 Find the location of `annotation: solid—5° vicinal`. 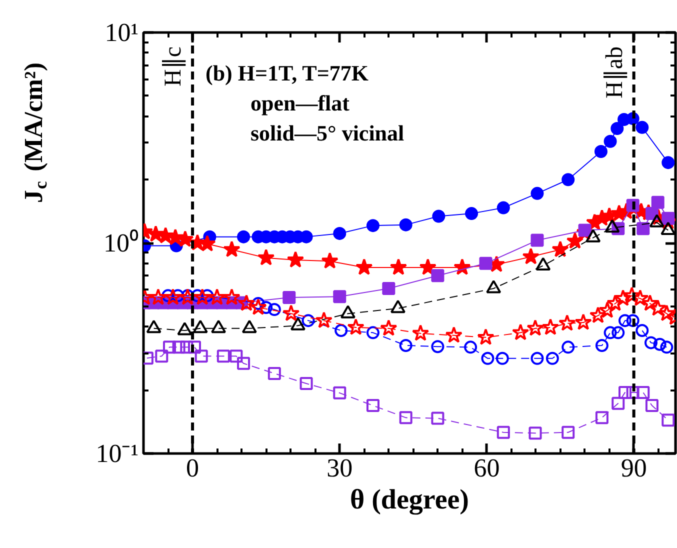

annotation: solid—5° vicinal is located at coordinates (327, 133).